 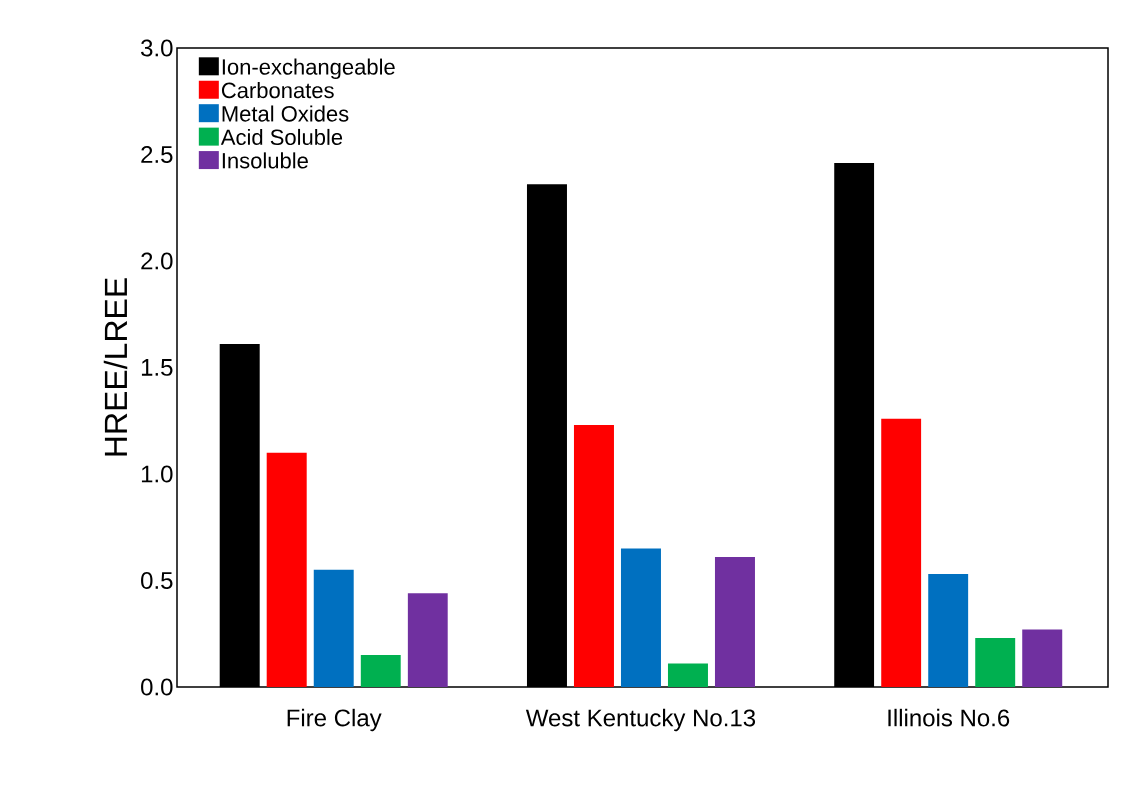 What do you see at coordinates (640, 720) in the screenshot?
I see `x-tick-label: West Kentucky No.13` at bounding box center [640, 720].